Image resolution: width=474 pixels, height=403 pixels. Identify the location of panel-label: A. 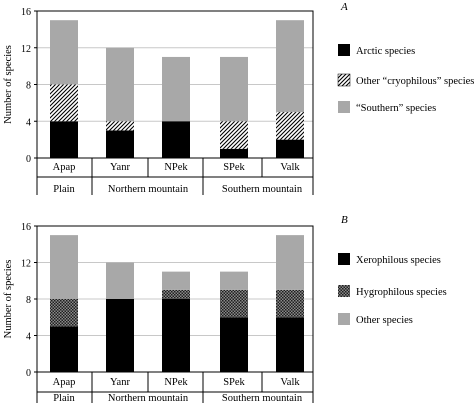
(344, 7).